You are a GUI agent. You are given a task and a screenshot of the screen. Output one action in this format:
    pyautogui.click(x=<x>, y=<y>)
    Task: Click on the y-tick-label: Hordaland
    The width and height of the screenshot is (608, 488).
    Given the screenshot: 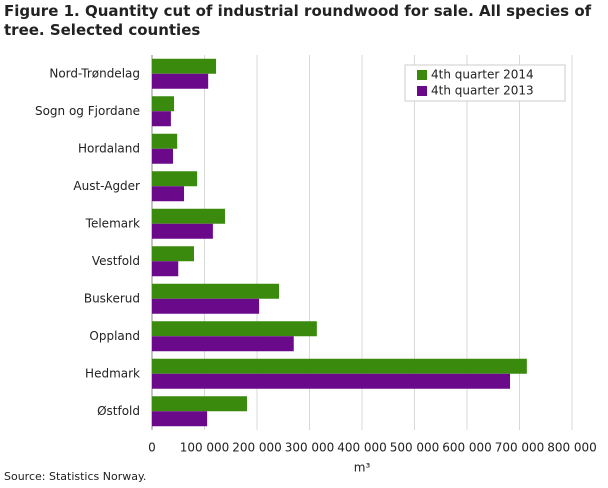 What is the action you would take?
    pyautogui.click(x=109, y=148)
    